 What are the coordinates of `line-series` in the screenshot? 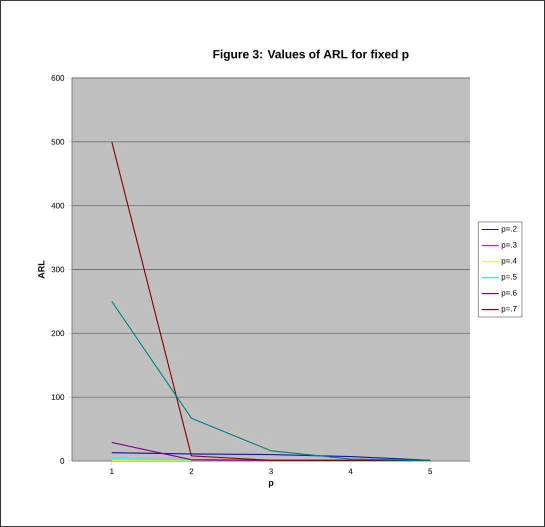 It's located at (271, 456).